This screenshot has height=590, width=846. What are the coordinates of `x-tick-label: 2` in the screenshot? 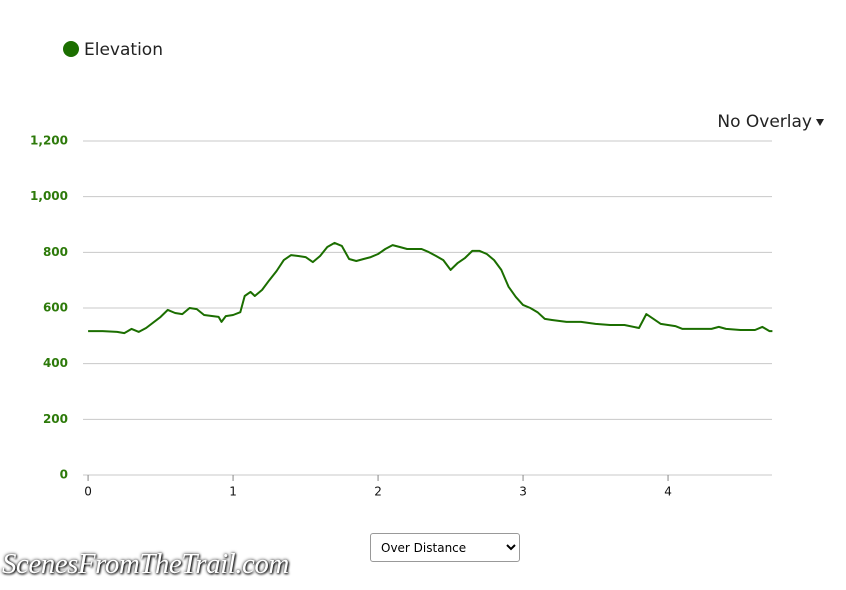 It's located at (378, 492).